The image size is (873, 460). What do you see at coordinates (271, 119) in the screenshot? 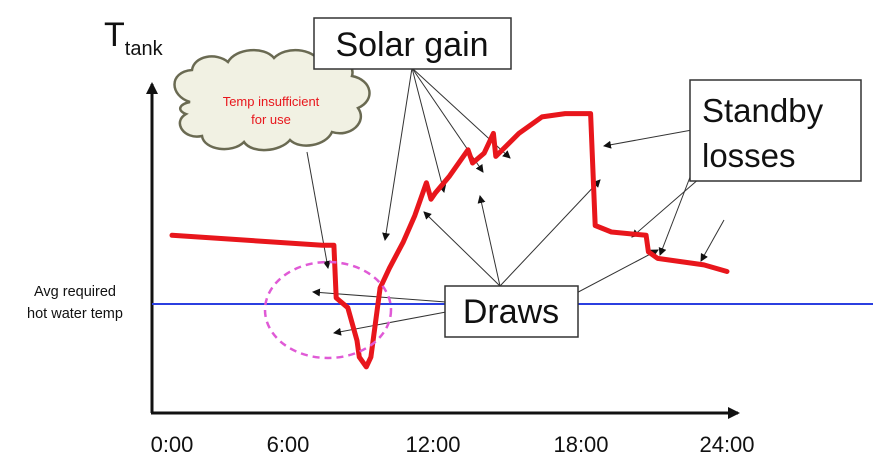
I see `cloud-text-line2: for use` at bounding box center [271, 119].